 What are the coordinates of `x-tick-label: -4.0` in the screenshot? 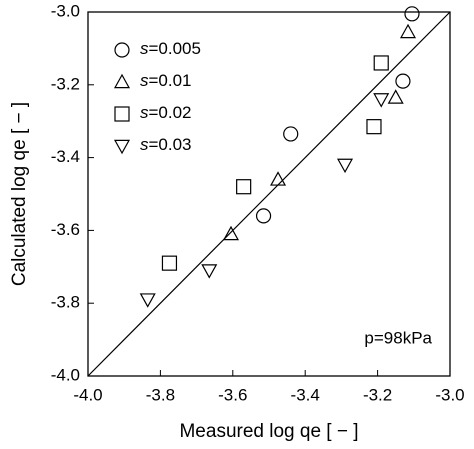 It's located at (87, 394).